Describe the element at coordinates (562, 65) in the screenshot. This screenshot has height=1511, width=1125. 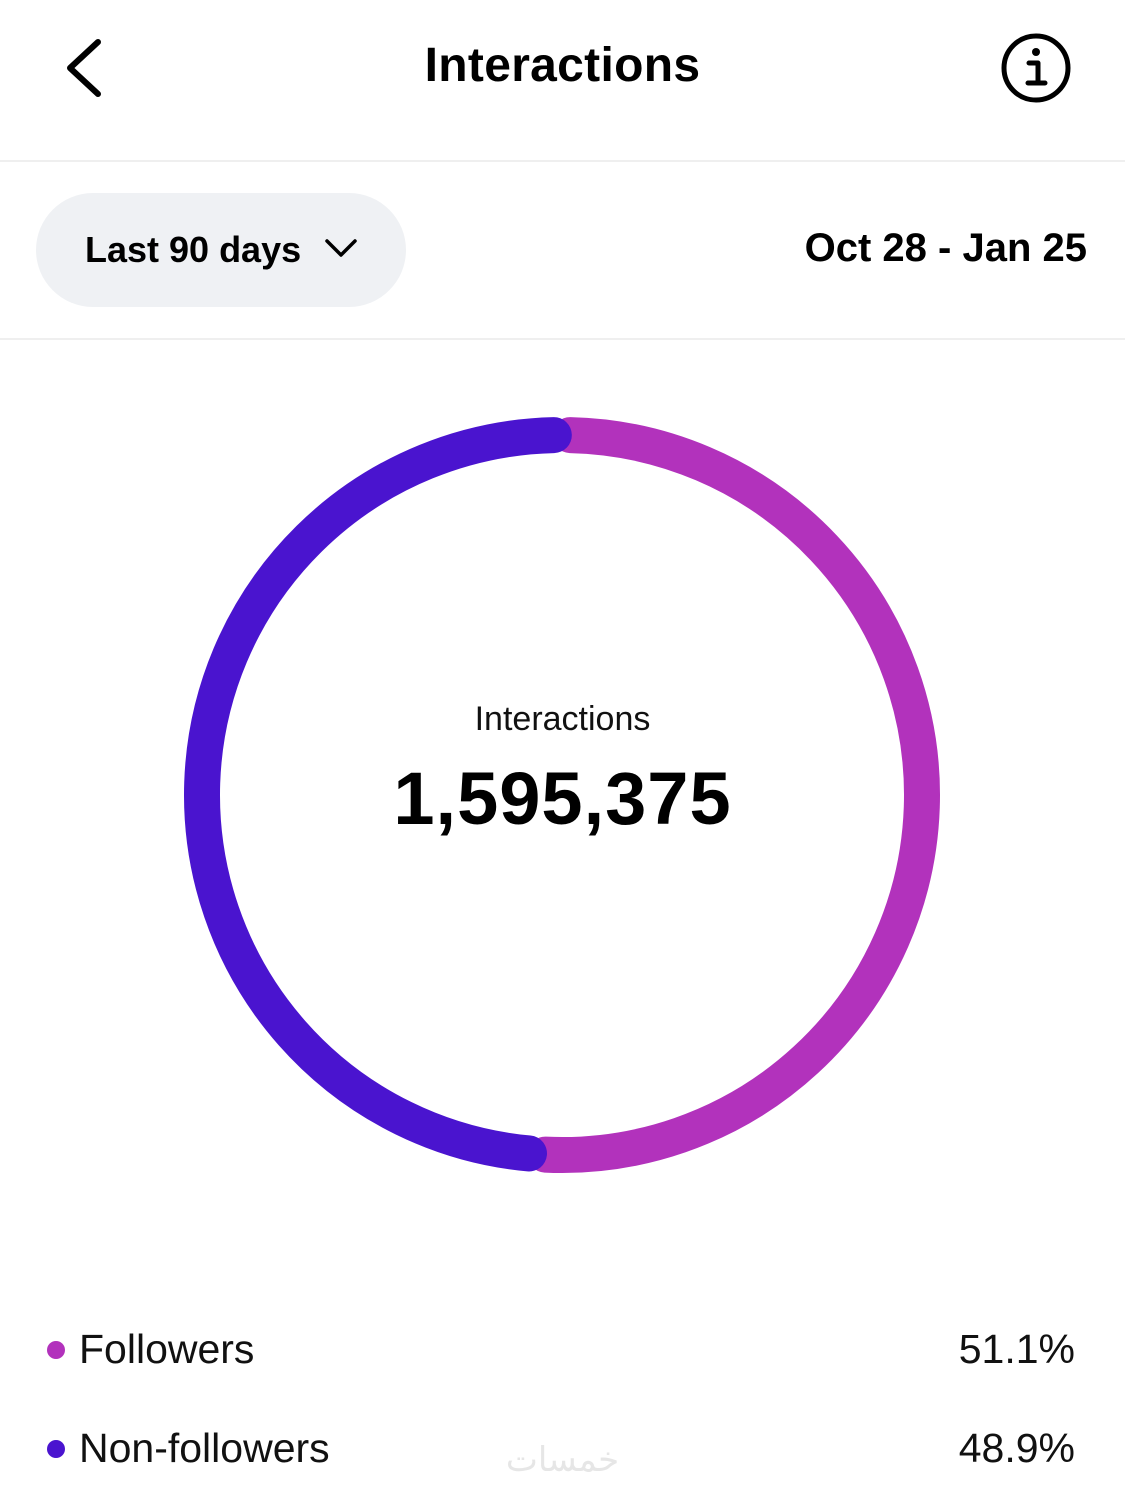
I see `page-title: Interactions` at that location.